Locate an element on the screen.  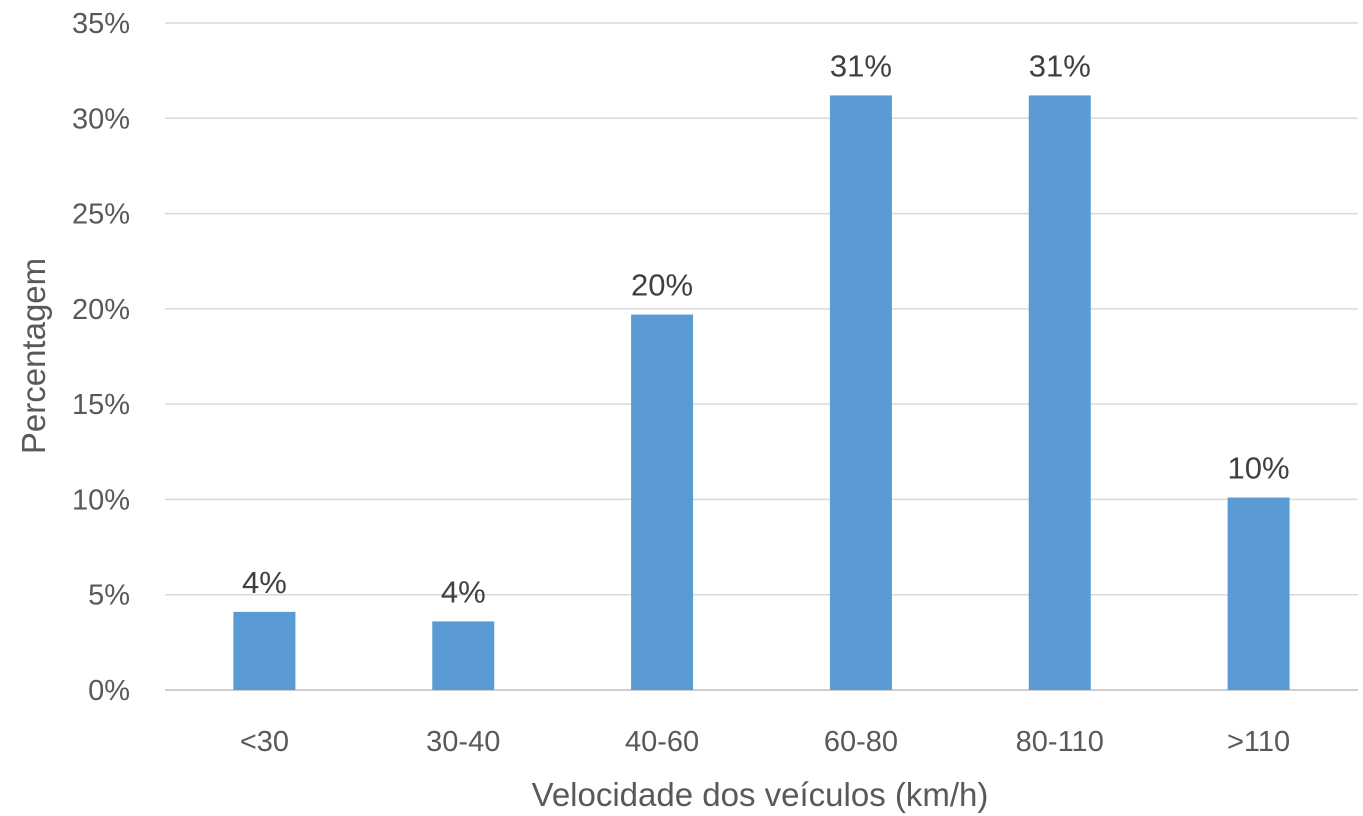
y-tick-label: 10% is located at coordinates (101, 500).